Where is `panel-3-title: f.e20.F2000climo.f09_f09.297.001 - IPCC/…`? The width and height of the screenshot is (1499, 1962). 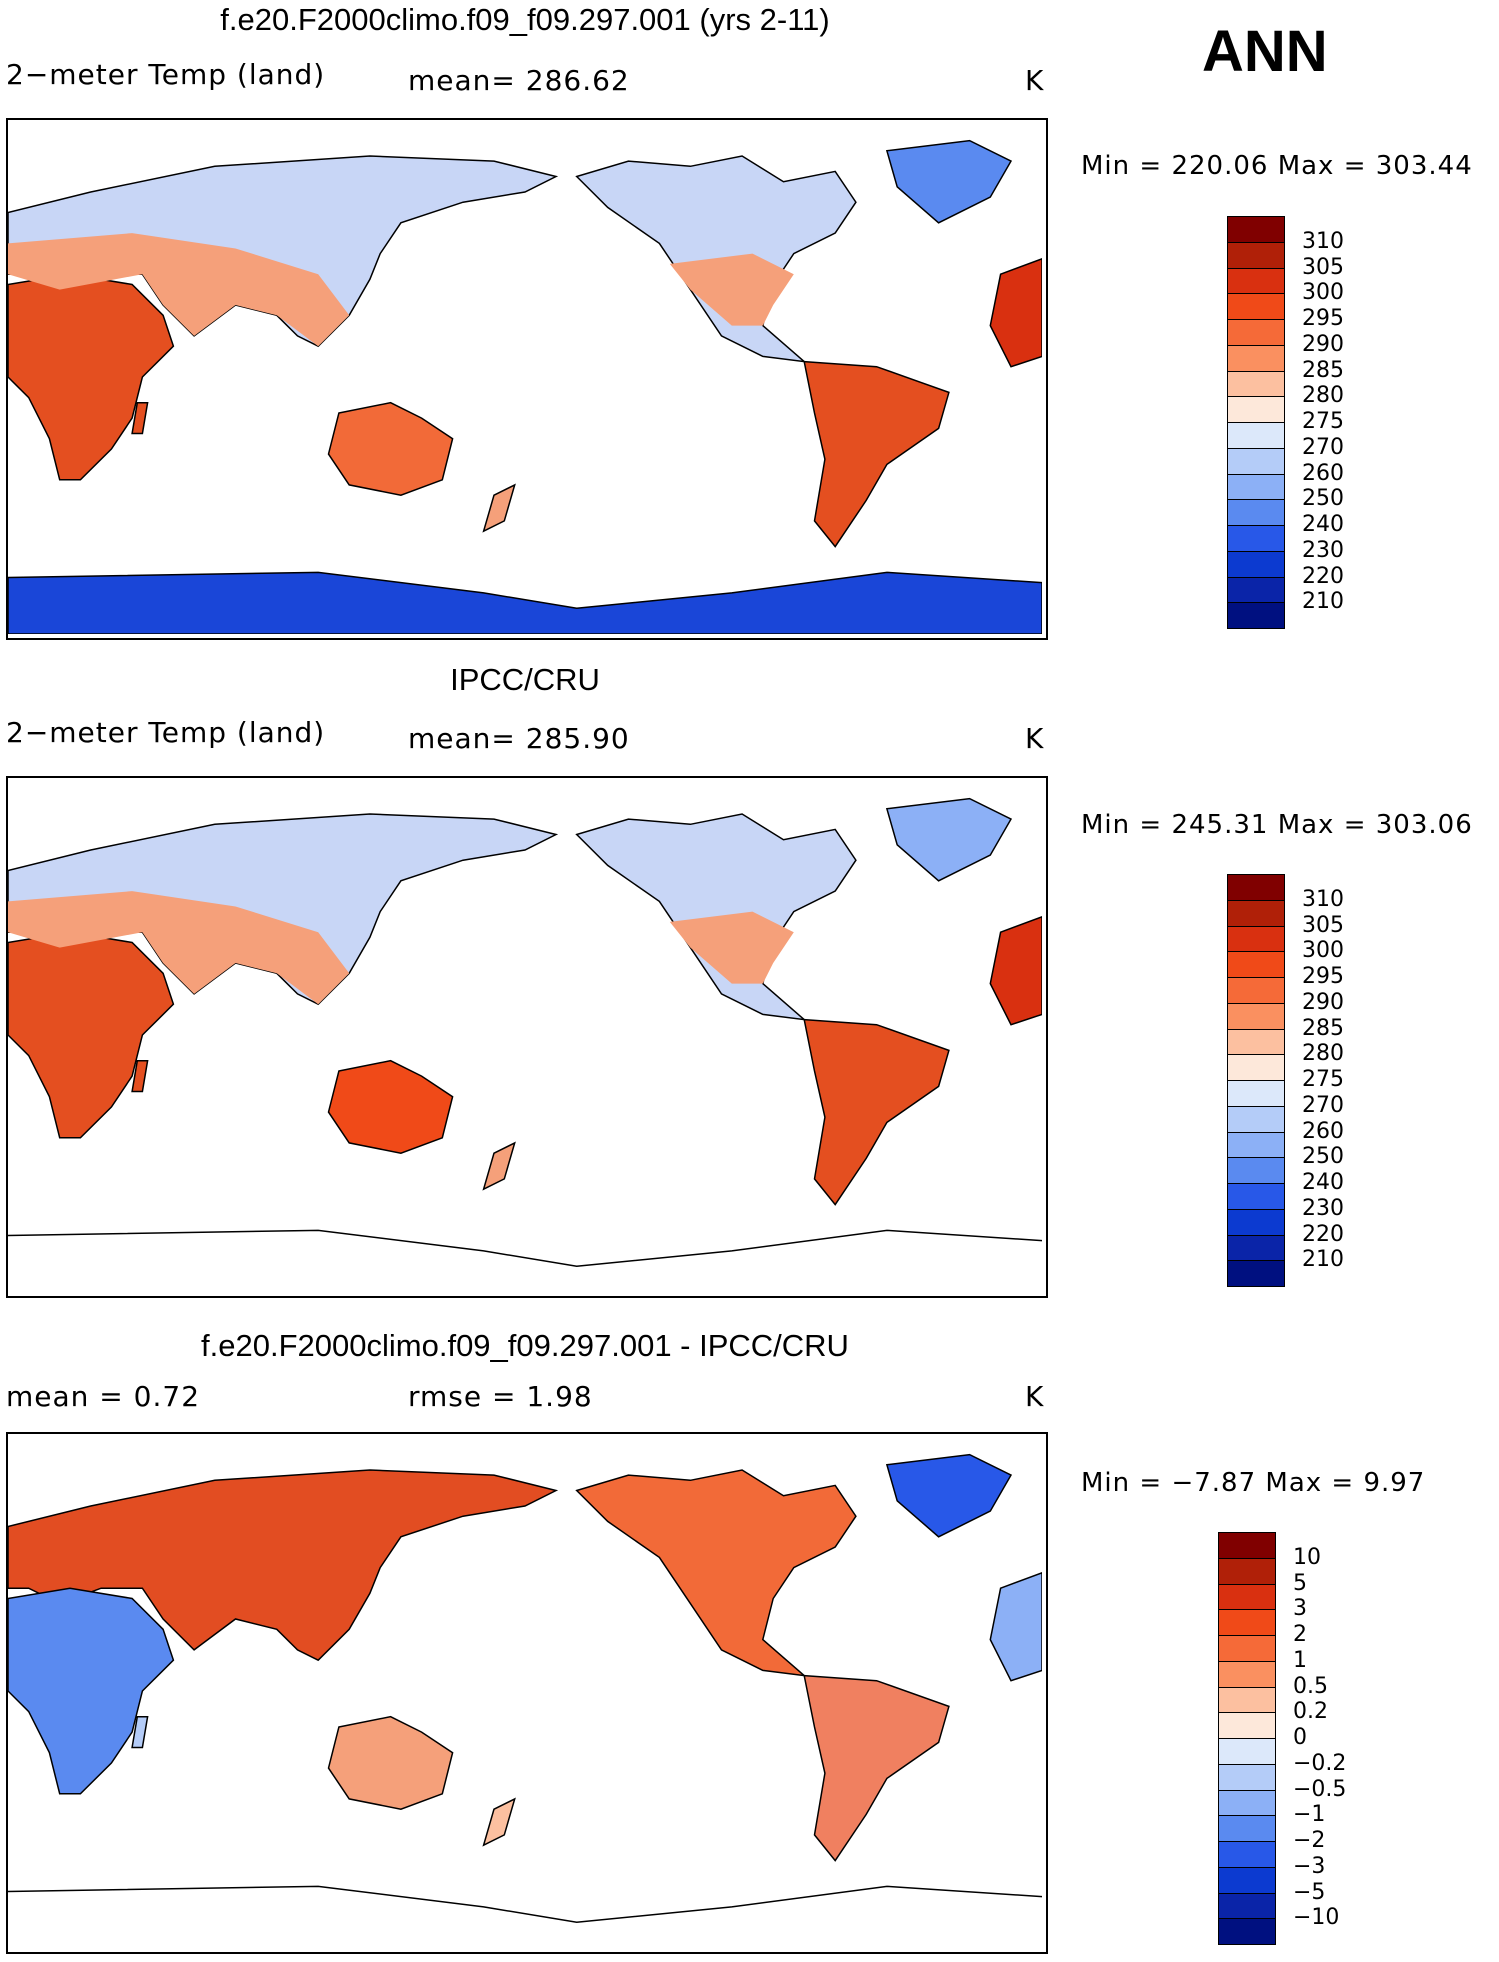
panel-3-title: f.e20.F2000climo.f09_f09.297.001 - IPCC/… is located at coordinates (525, 1345).